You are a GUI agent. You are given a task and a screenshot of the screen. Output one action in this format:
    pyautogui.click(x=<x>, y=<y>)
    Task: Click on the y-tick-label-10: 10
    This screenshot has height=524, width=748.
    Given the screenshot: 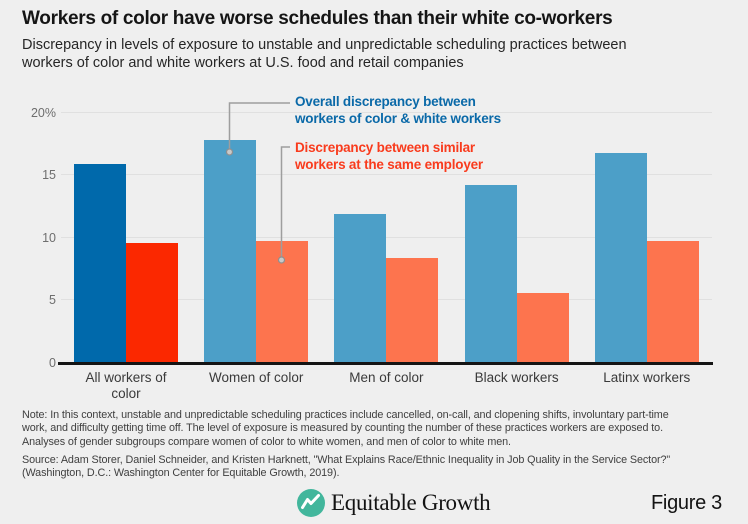 What is the action you would take?
    pyautogui.click(x=49, y=237)
    